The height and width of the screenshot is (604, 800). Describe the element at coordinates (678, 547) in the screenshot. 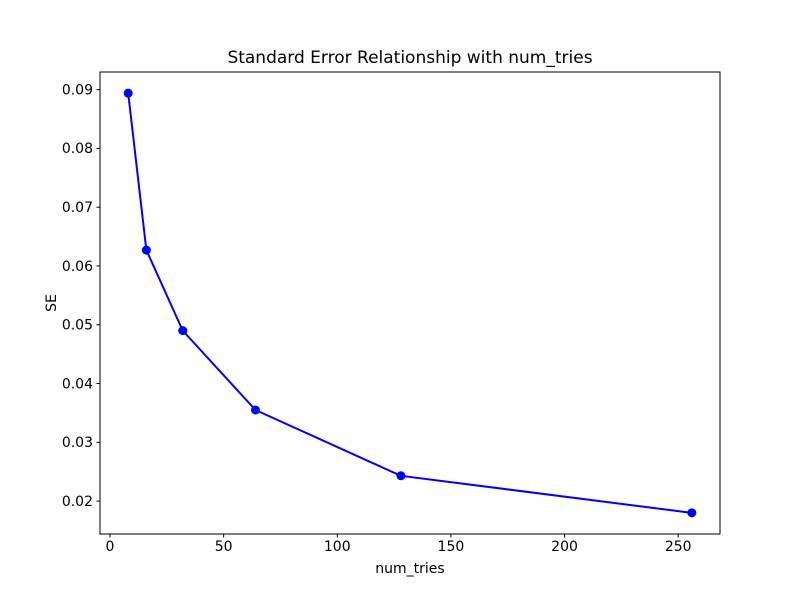

I see `x-tick-label: 250` at that location.